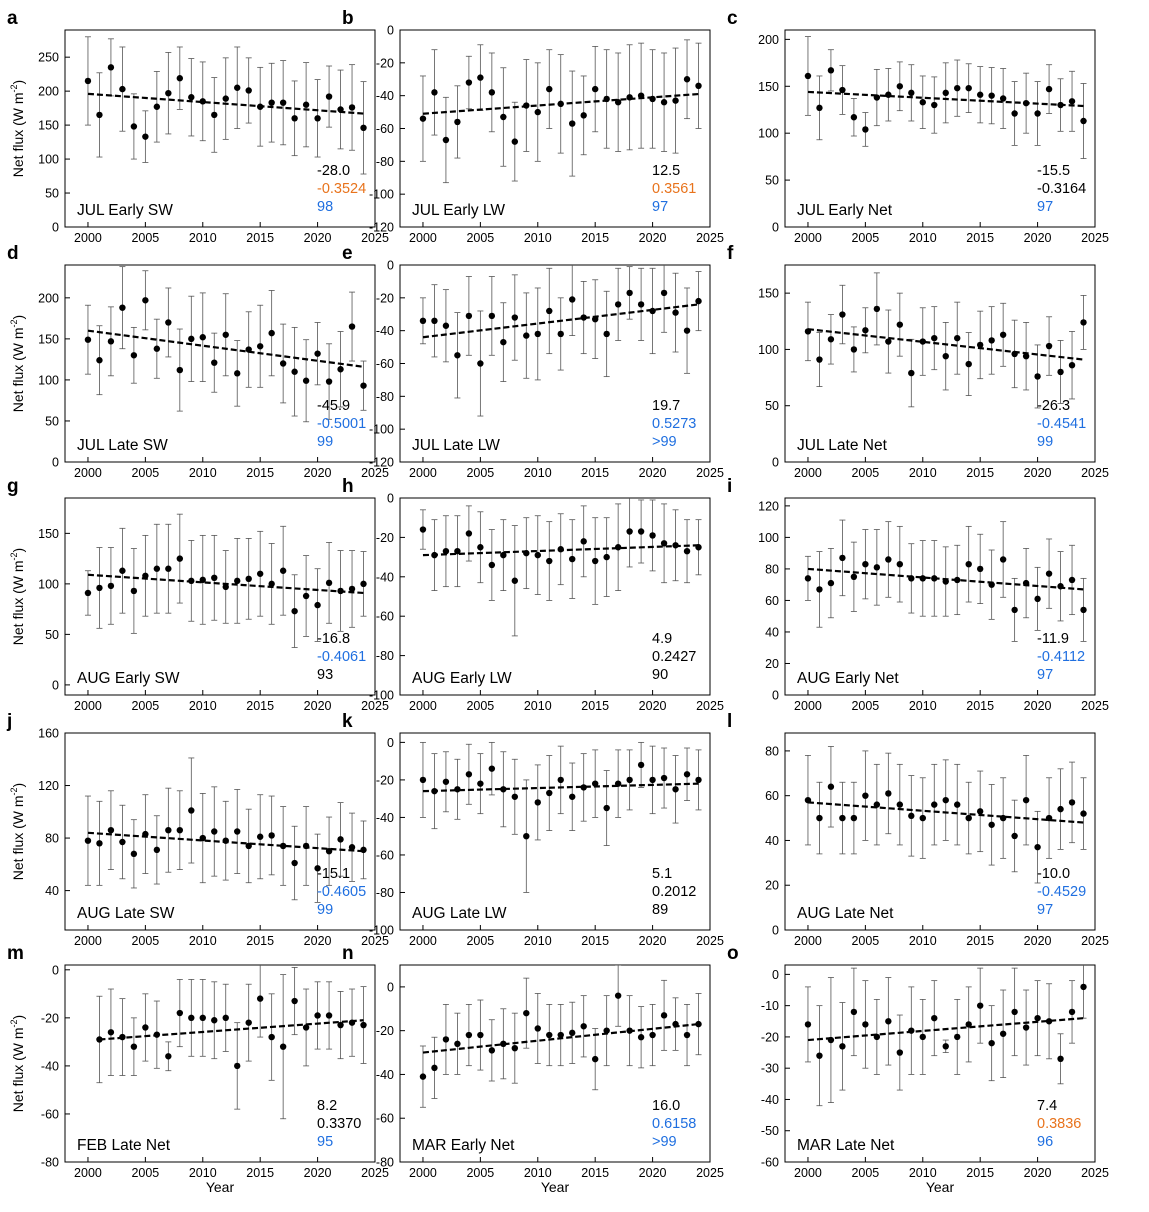 The width and height of the screenshot is (1149, 1212). I want to click on data-marks, so click(231, 1042).